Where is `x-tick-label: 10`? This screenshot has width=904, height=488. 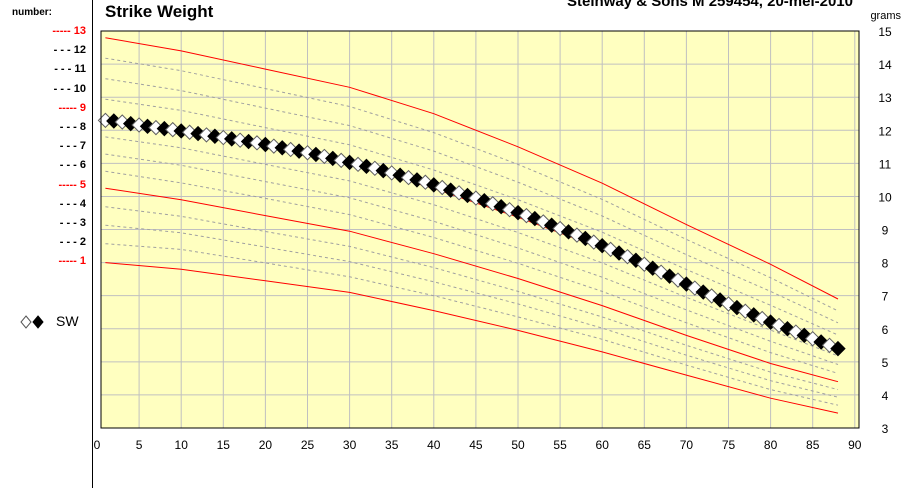 x-tick-label: 10 is located at coordinates (182, 445).